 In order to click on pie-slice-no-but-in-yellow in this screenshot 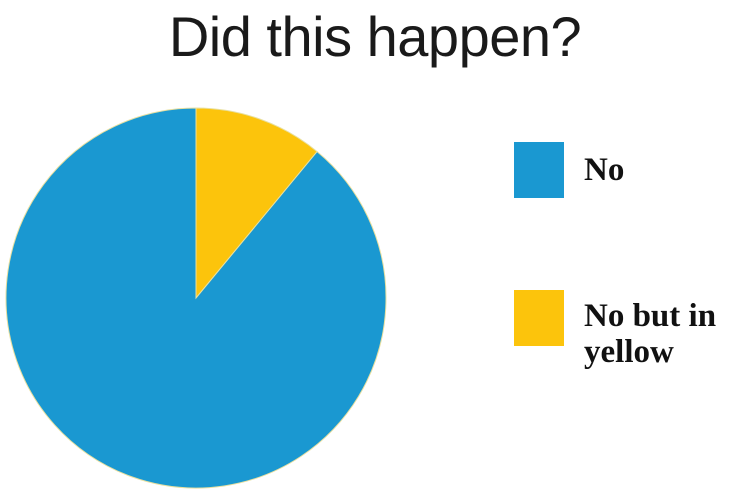, I will do `click(256, 203)`.